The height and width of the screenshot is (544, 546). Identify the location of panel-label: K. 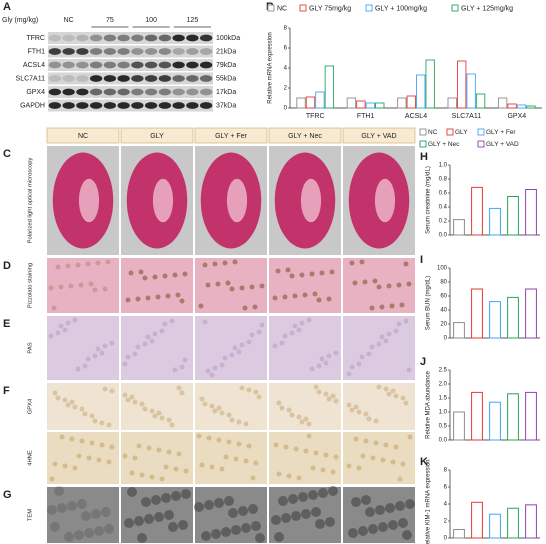
(424, 462).